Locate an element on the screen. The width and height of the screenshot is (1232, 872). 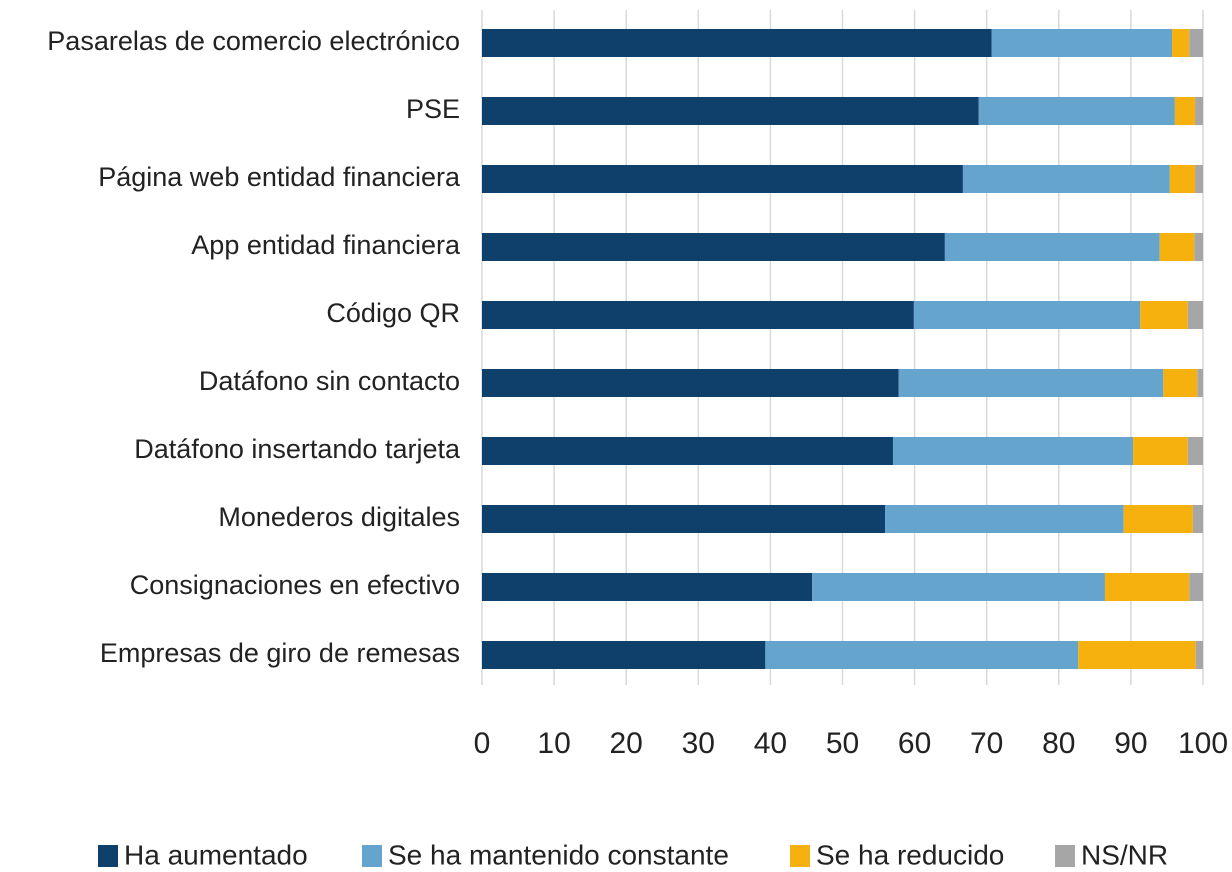
legend-label: Ha aumentado is located at coordinates (216, 854).